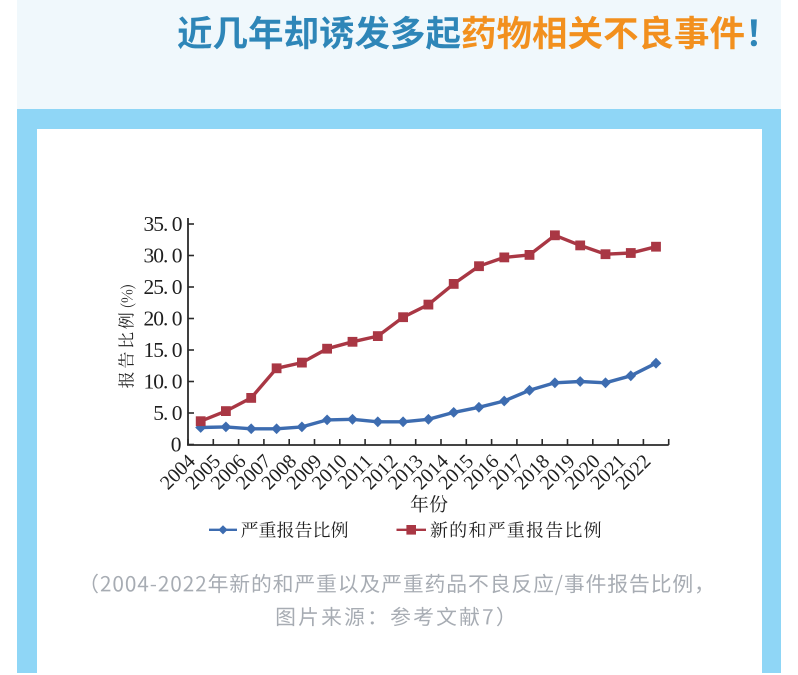 This screenshot has height=675, width=798. Describe the element at coordinates (176, 445) in the screenshot. I see `svg-text: 0` at that location.